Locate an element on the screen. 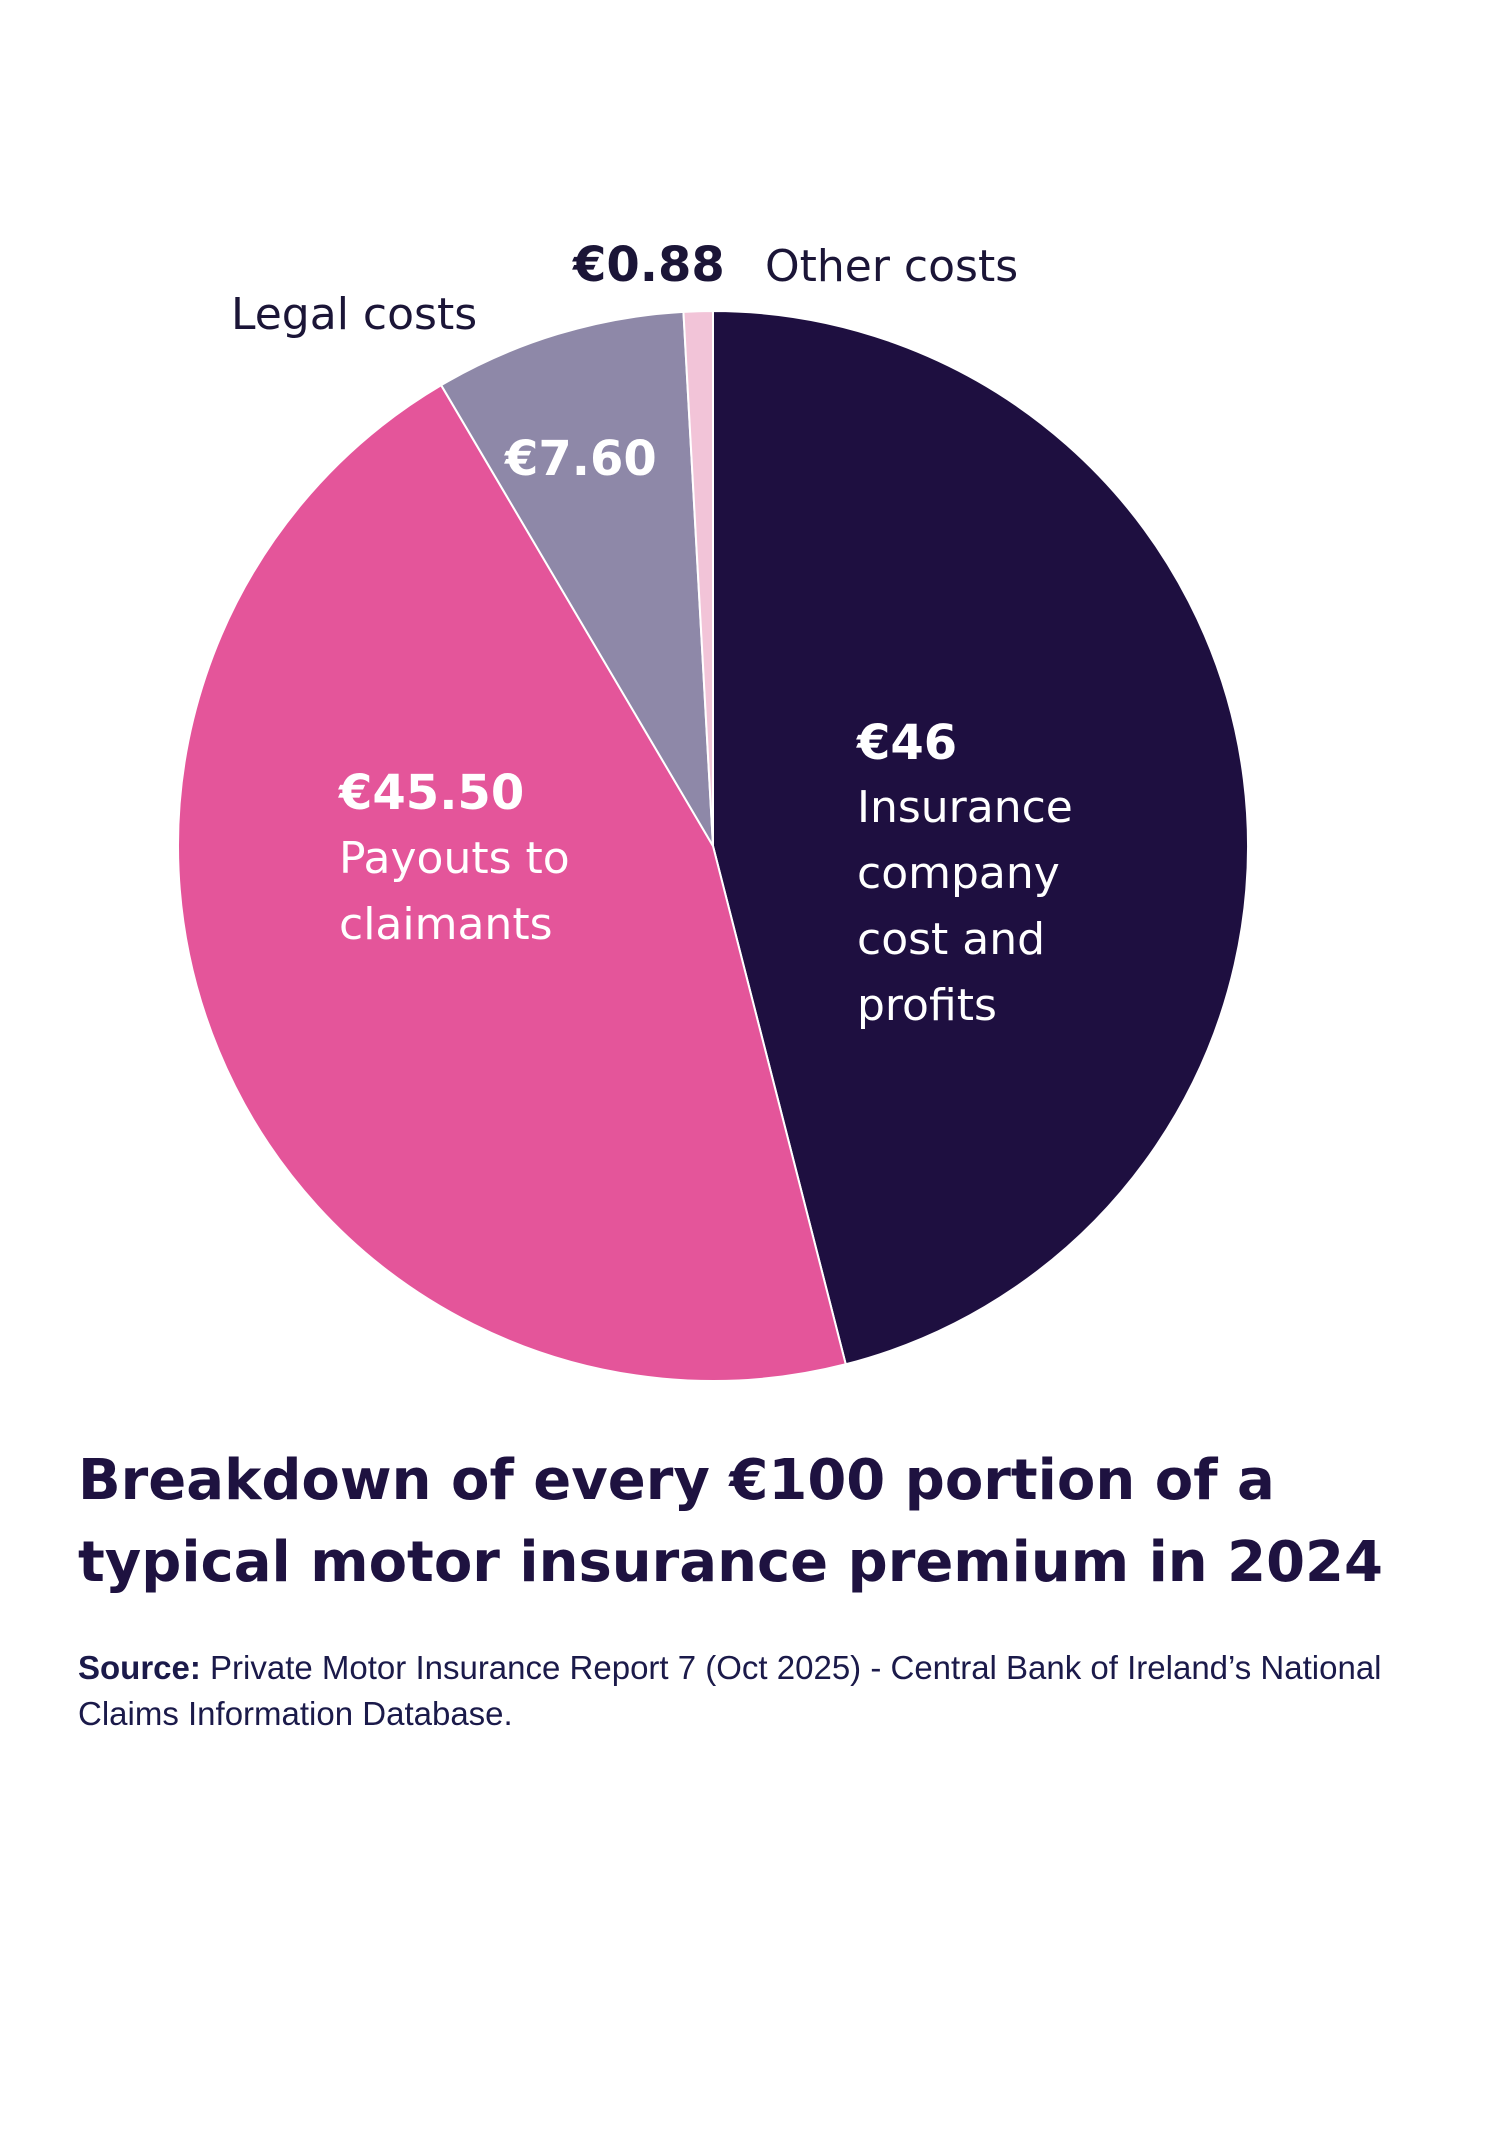  value-label: €0.88 is located at coordinates (649, 265).